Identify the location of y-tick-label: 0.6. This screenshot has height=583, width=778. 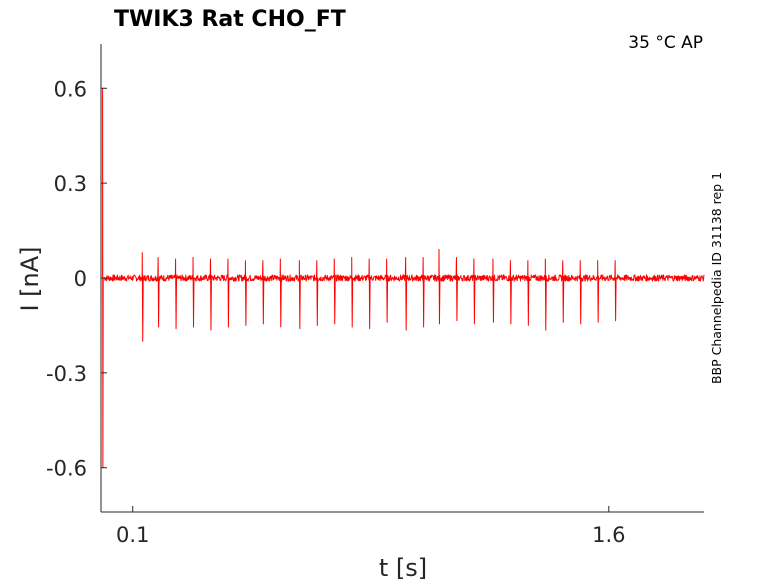
(70, 89).